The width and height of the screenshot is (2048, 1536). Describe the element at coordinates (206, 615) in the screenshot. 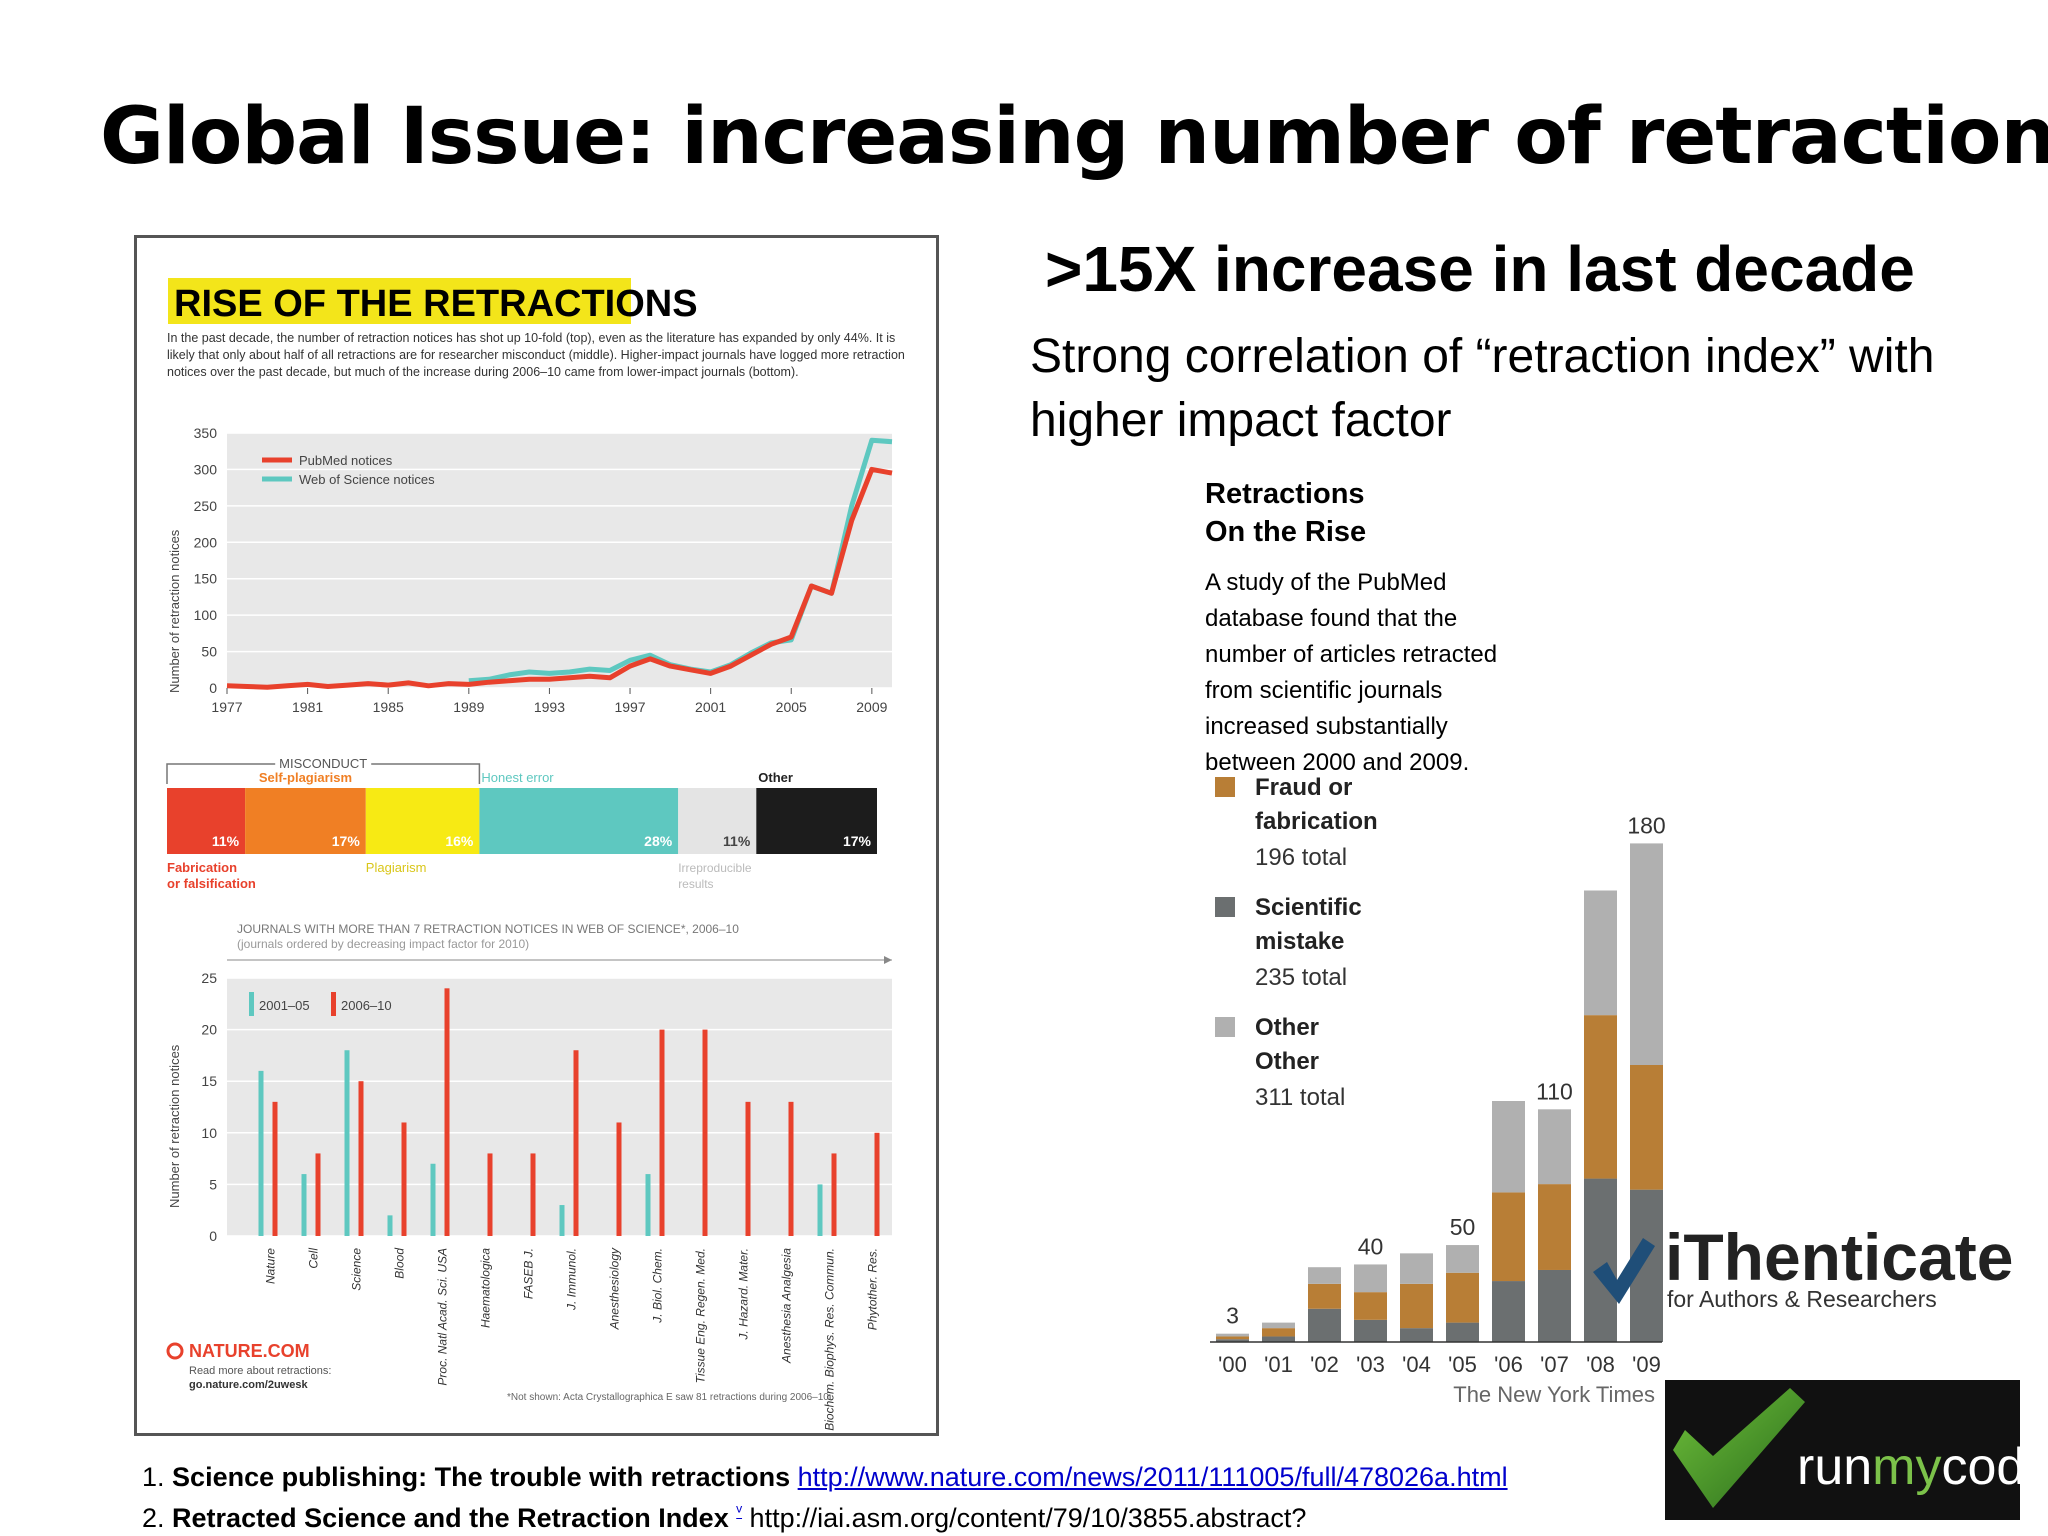

I see `line-ytick: 100` at that location.